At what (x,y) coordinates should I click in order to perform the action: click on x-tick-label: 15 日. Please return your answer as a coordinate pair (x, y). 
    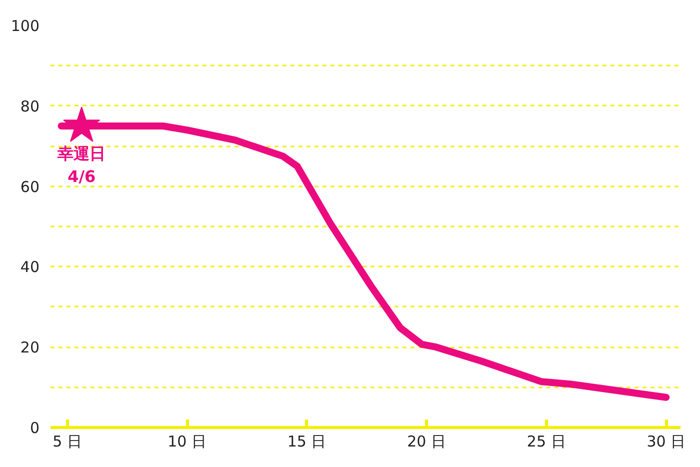
    Looking at the image, I should click on (306, 441).